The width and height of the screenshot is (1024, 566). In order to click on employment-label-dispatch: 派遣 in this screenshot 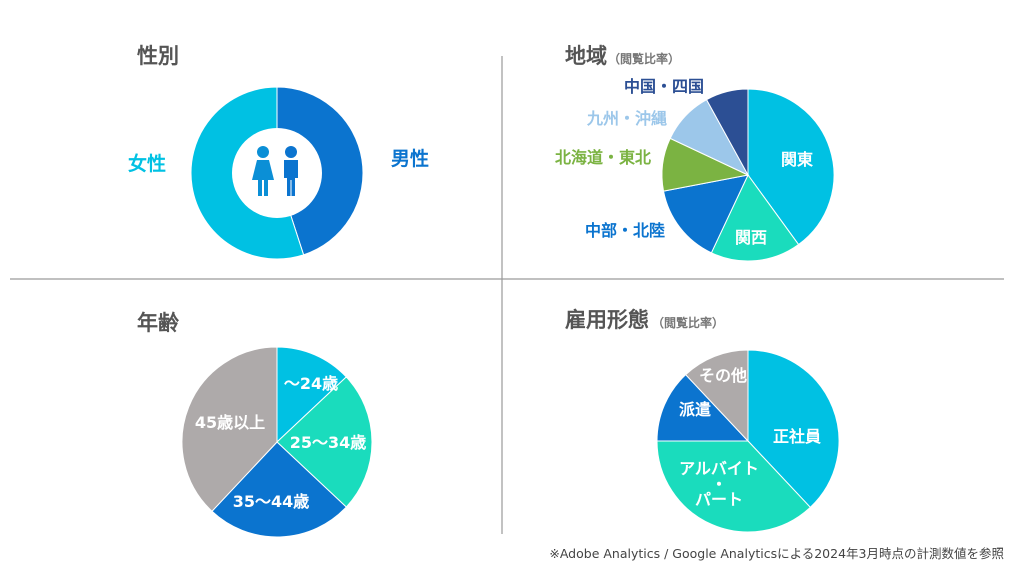, I will do `click(695, 409)`.